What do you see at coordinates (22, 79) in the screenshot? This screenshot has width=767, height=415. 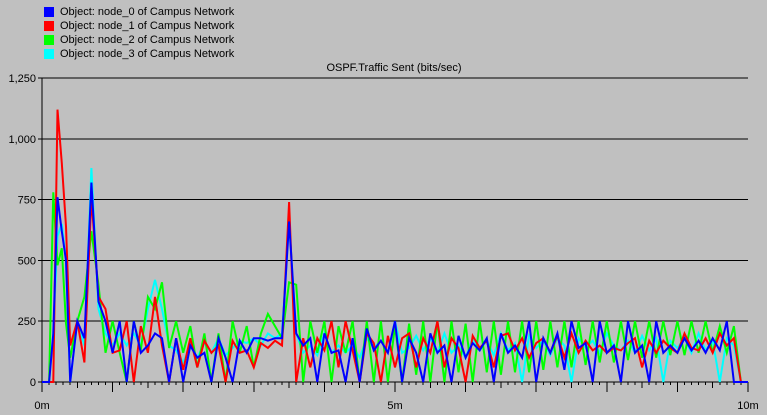 I see `y-tick-label: 1,250` at bounding box center [22, 79].